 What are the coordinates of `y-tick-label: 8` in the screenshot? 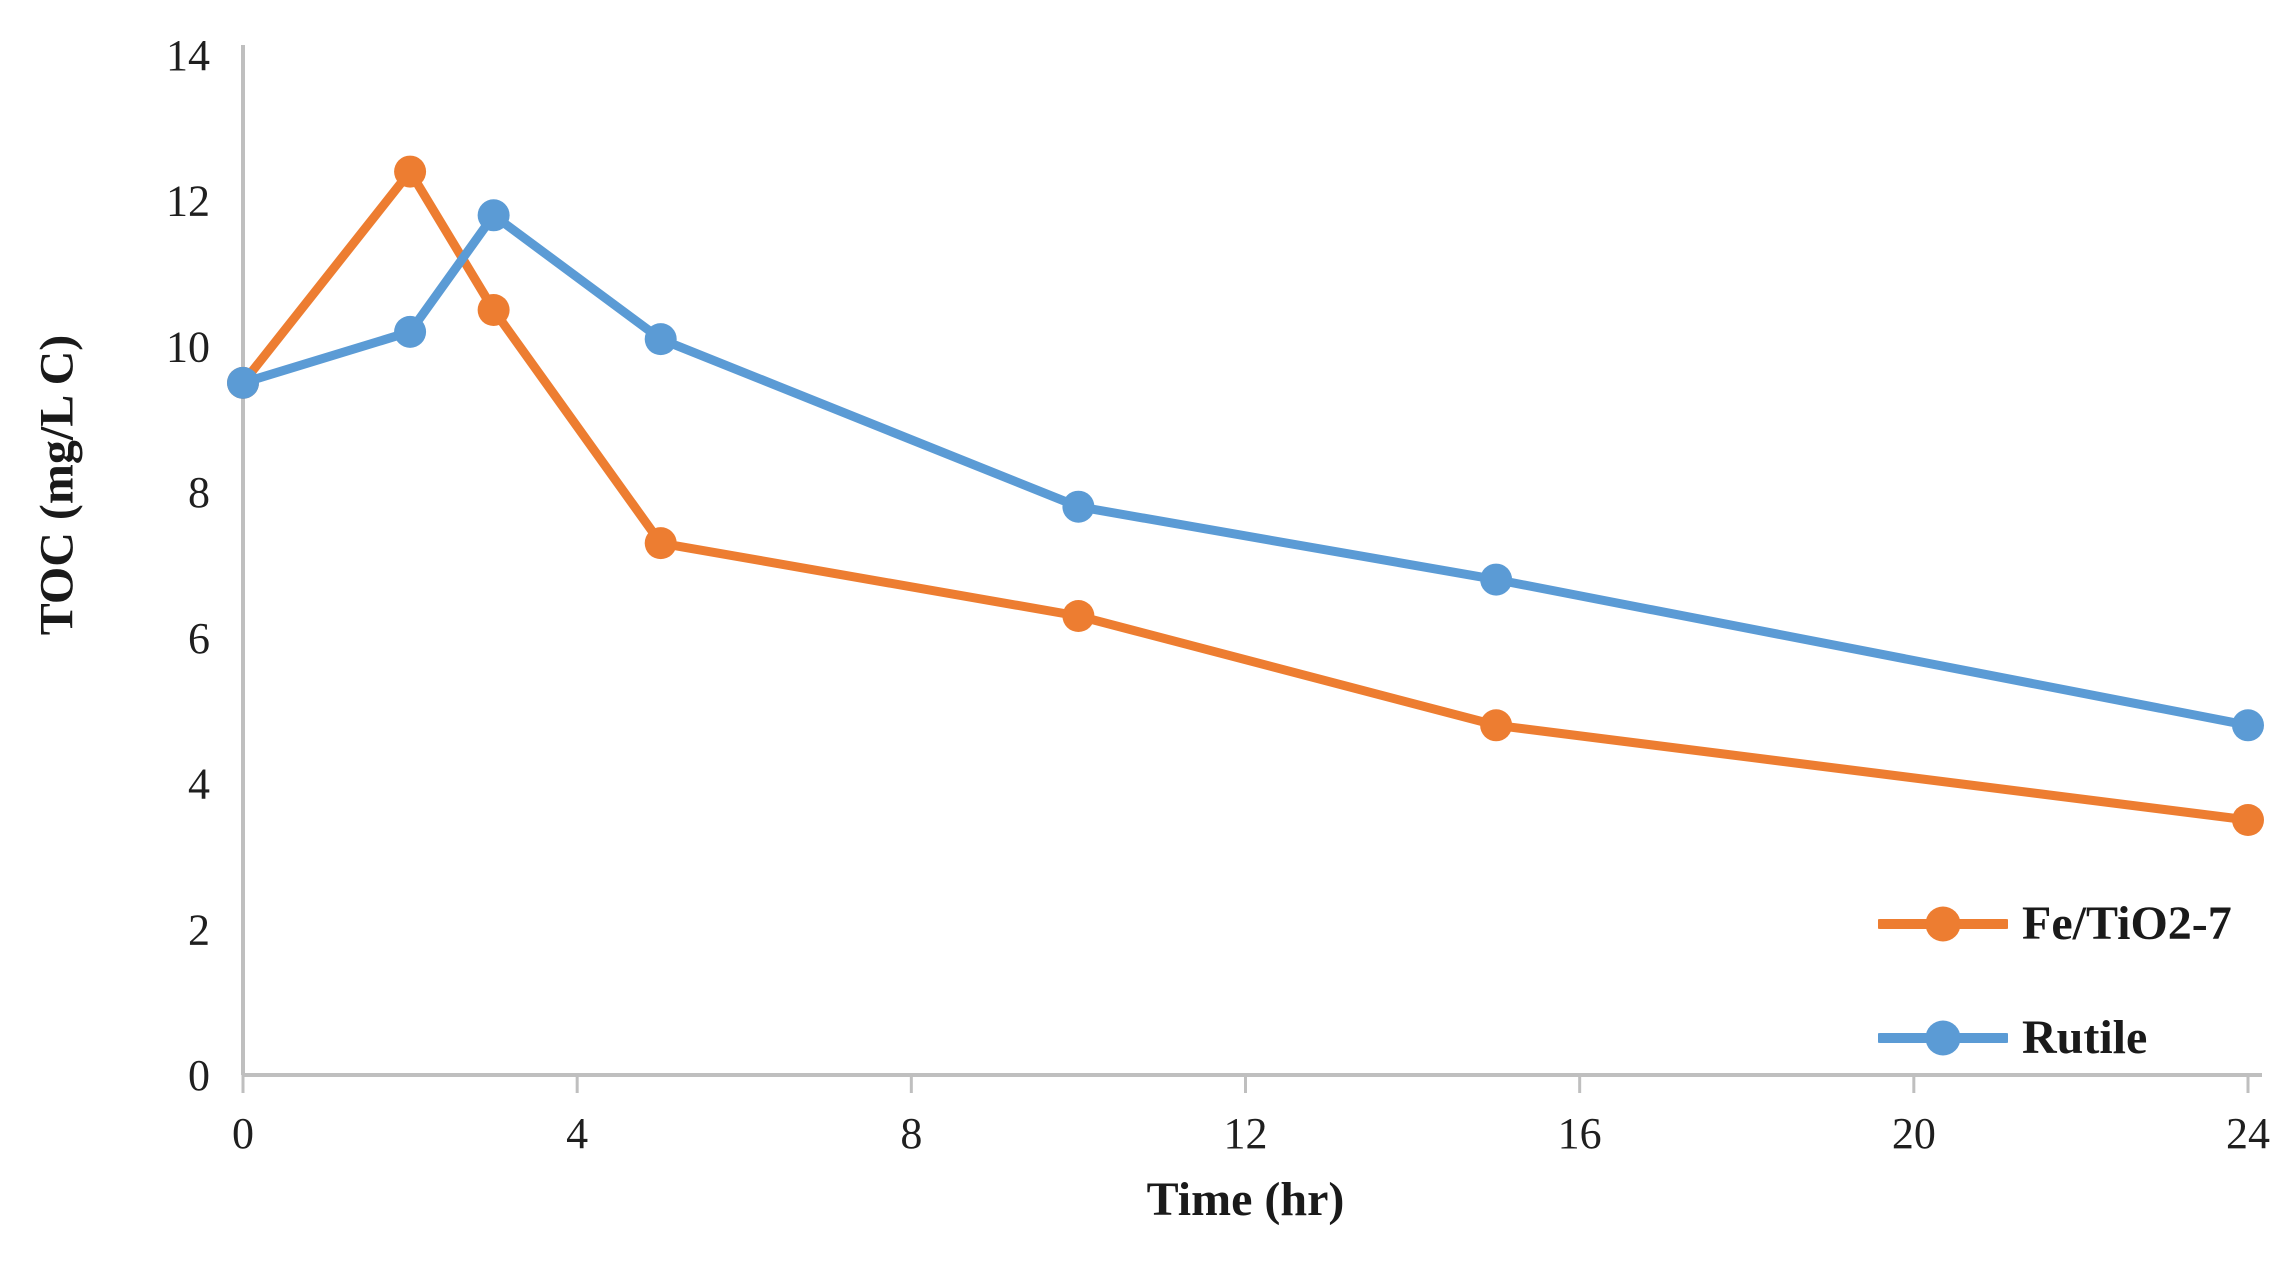 It's located at (199, 492).